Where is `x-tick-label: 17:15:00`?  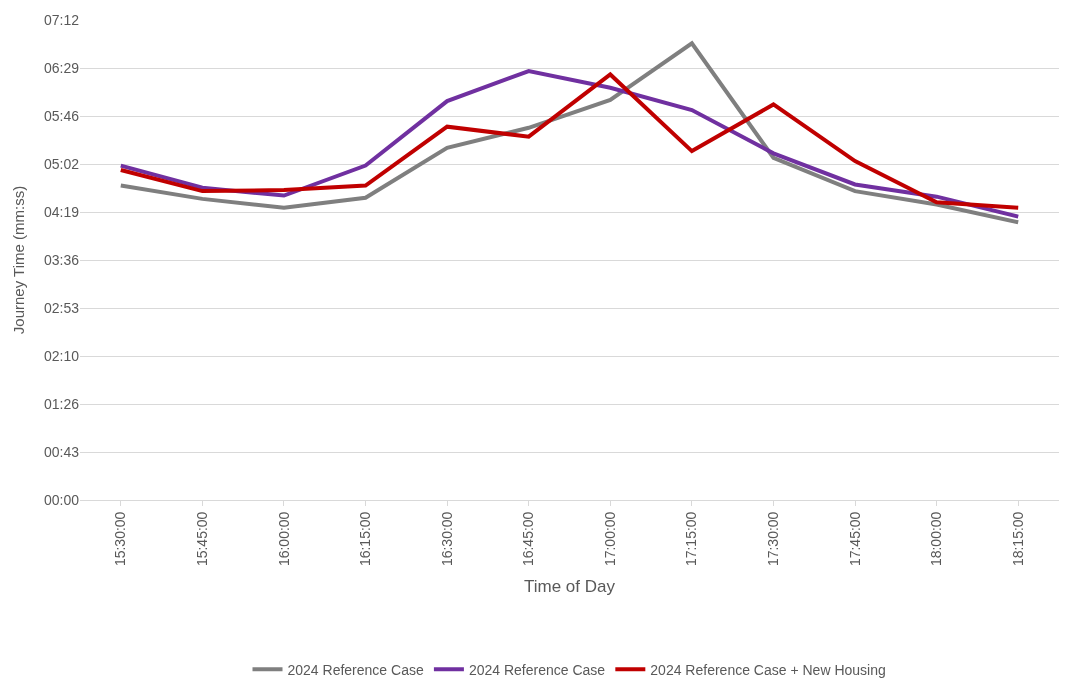 x-tick-label: 17:15:00 is located at coordinates (691, 539).